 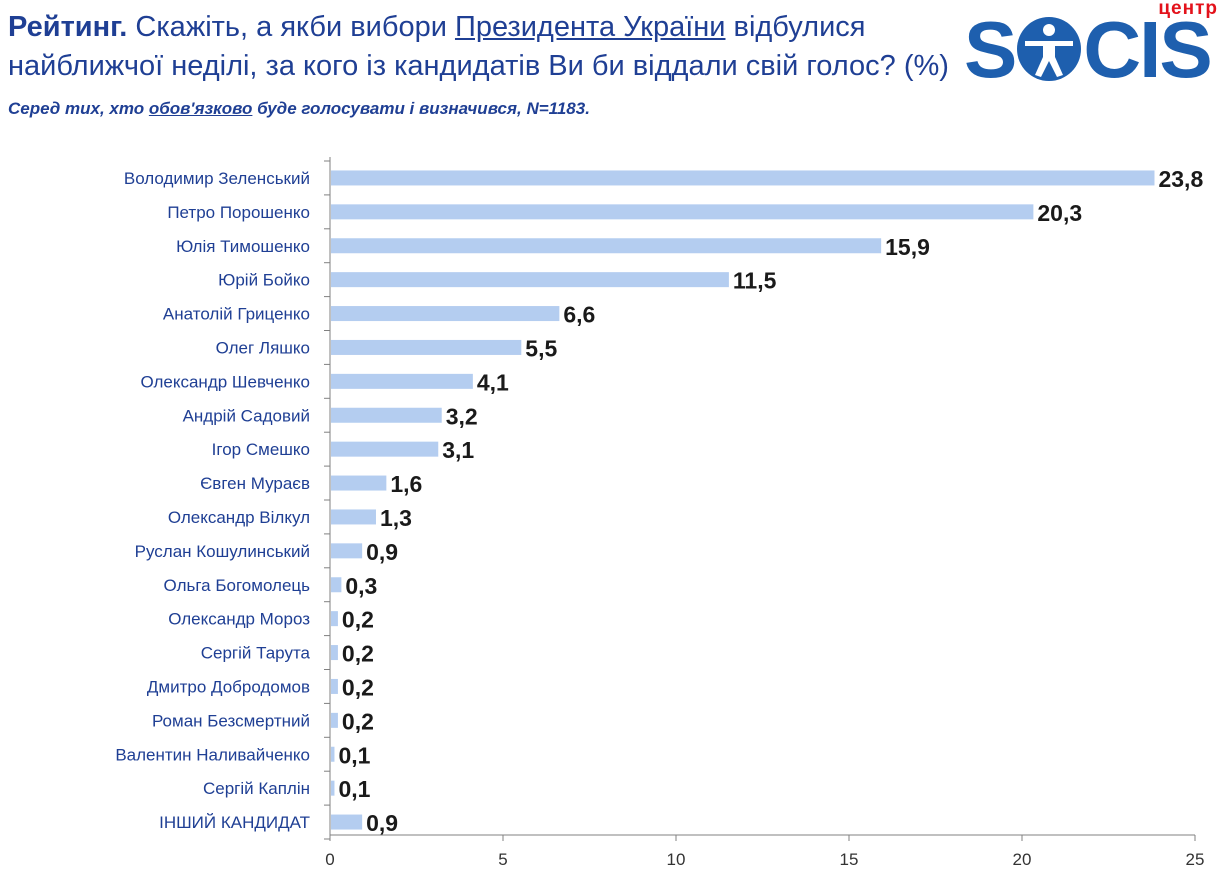 What do you see at coordinates (1059, 213) in the screenshot?
I see `value-label: 20,3` at bounding box center [1059, 213].